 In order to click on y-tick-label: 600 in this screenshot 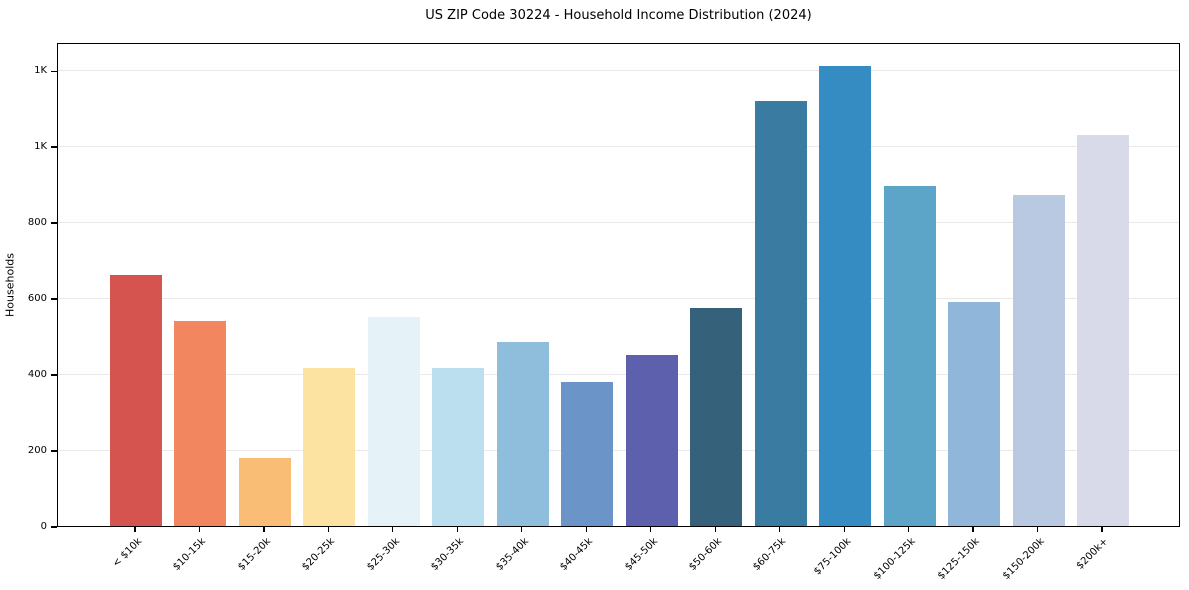, I will do `click(37, 299)`.